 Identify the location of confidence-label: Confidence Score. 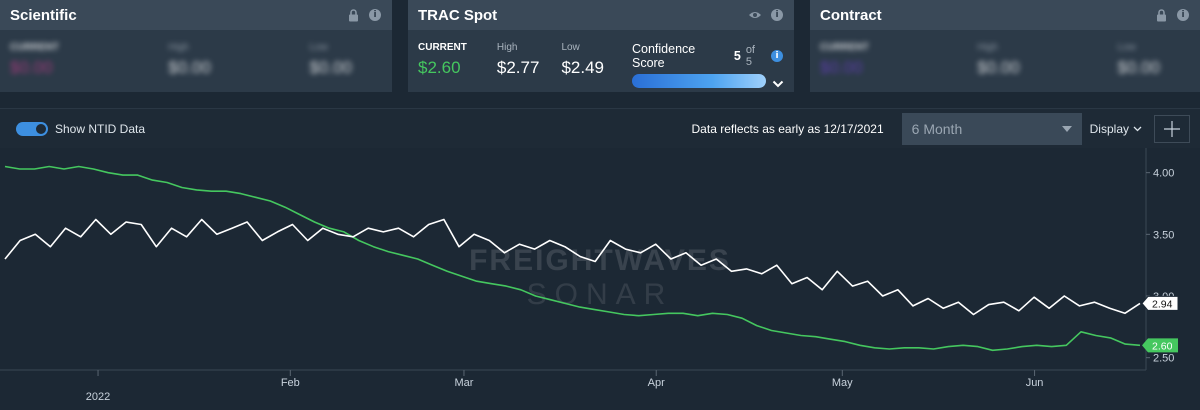
(663, 56).